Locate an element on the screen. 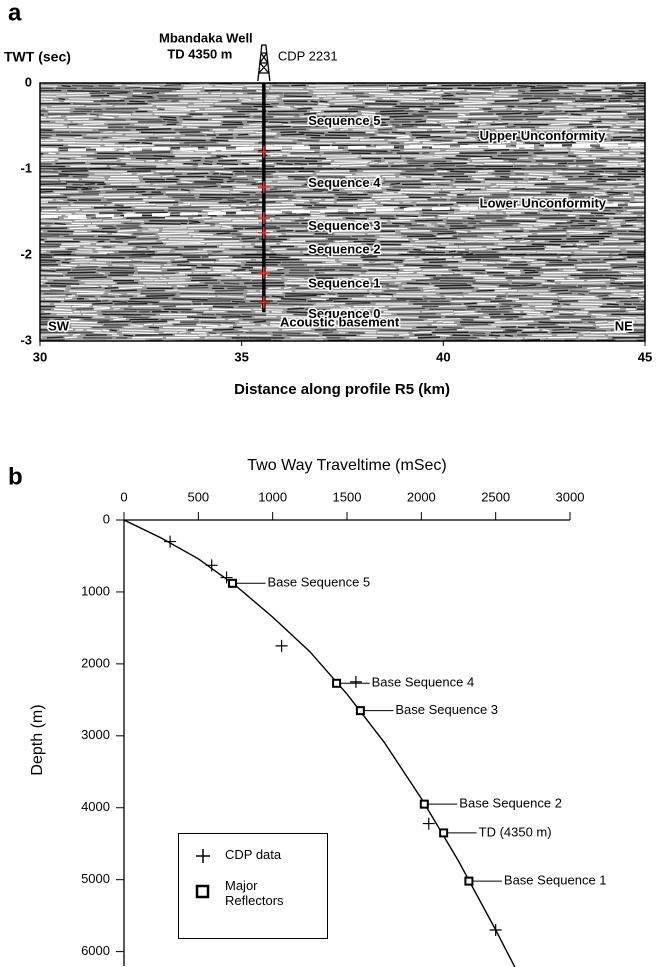  annotation: Sequence 0 is located at coordinates (344, 313).